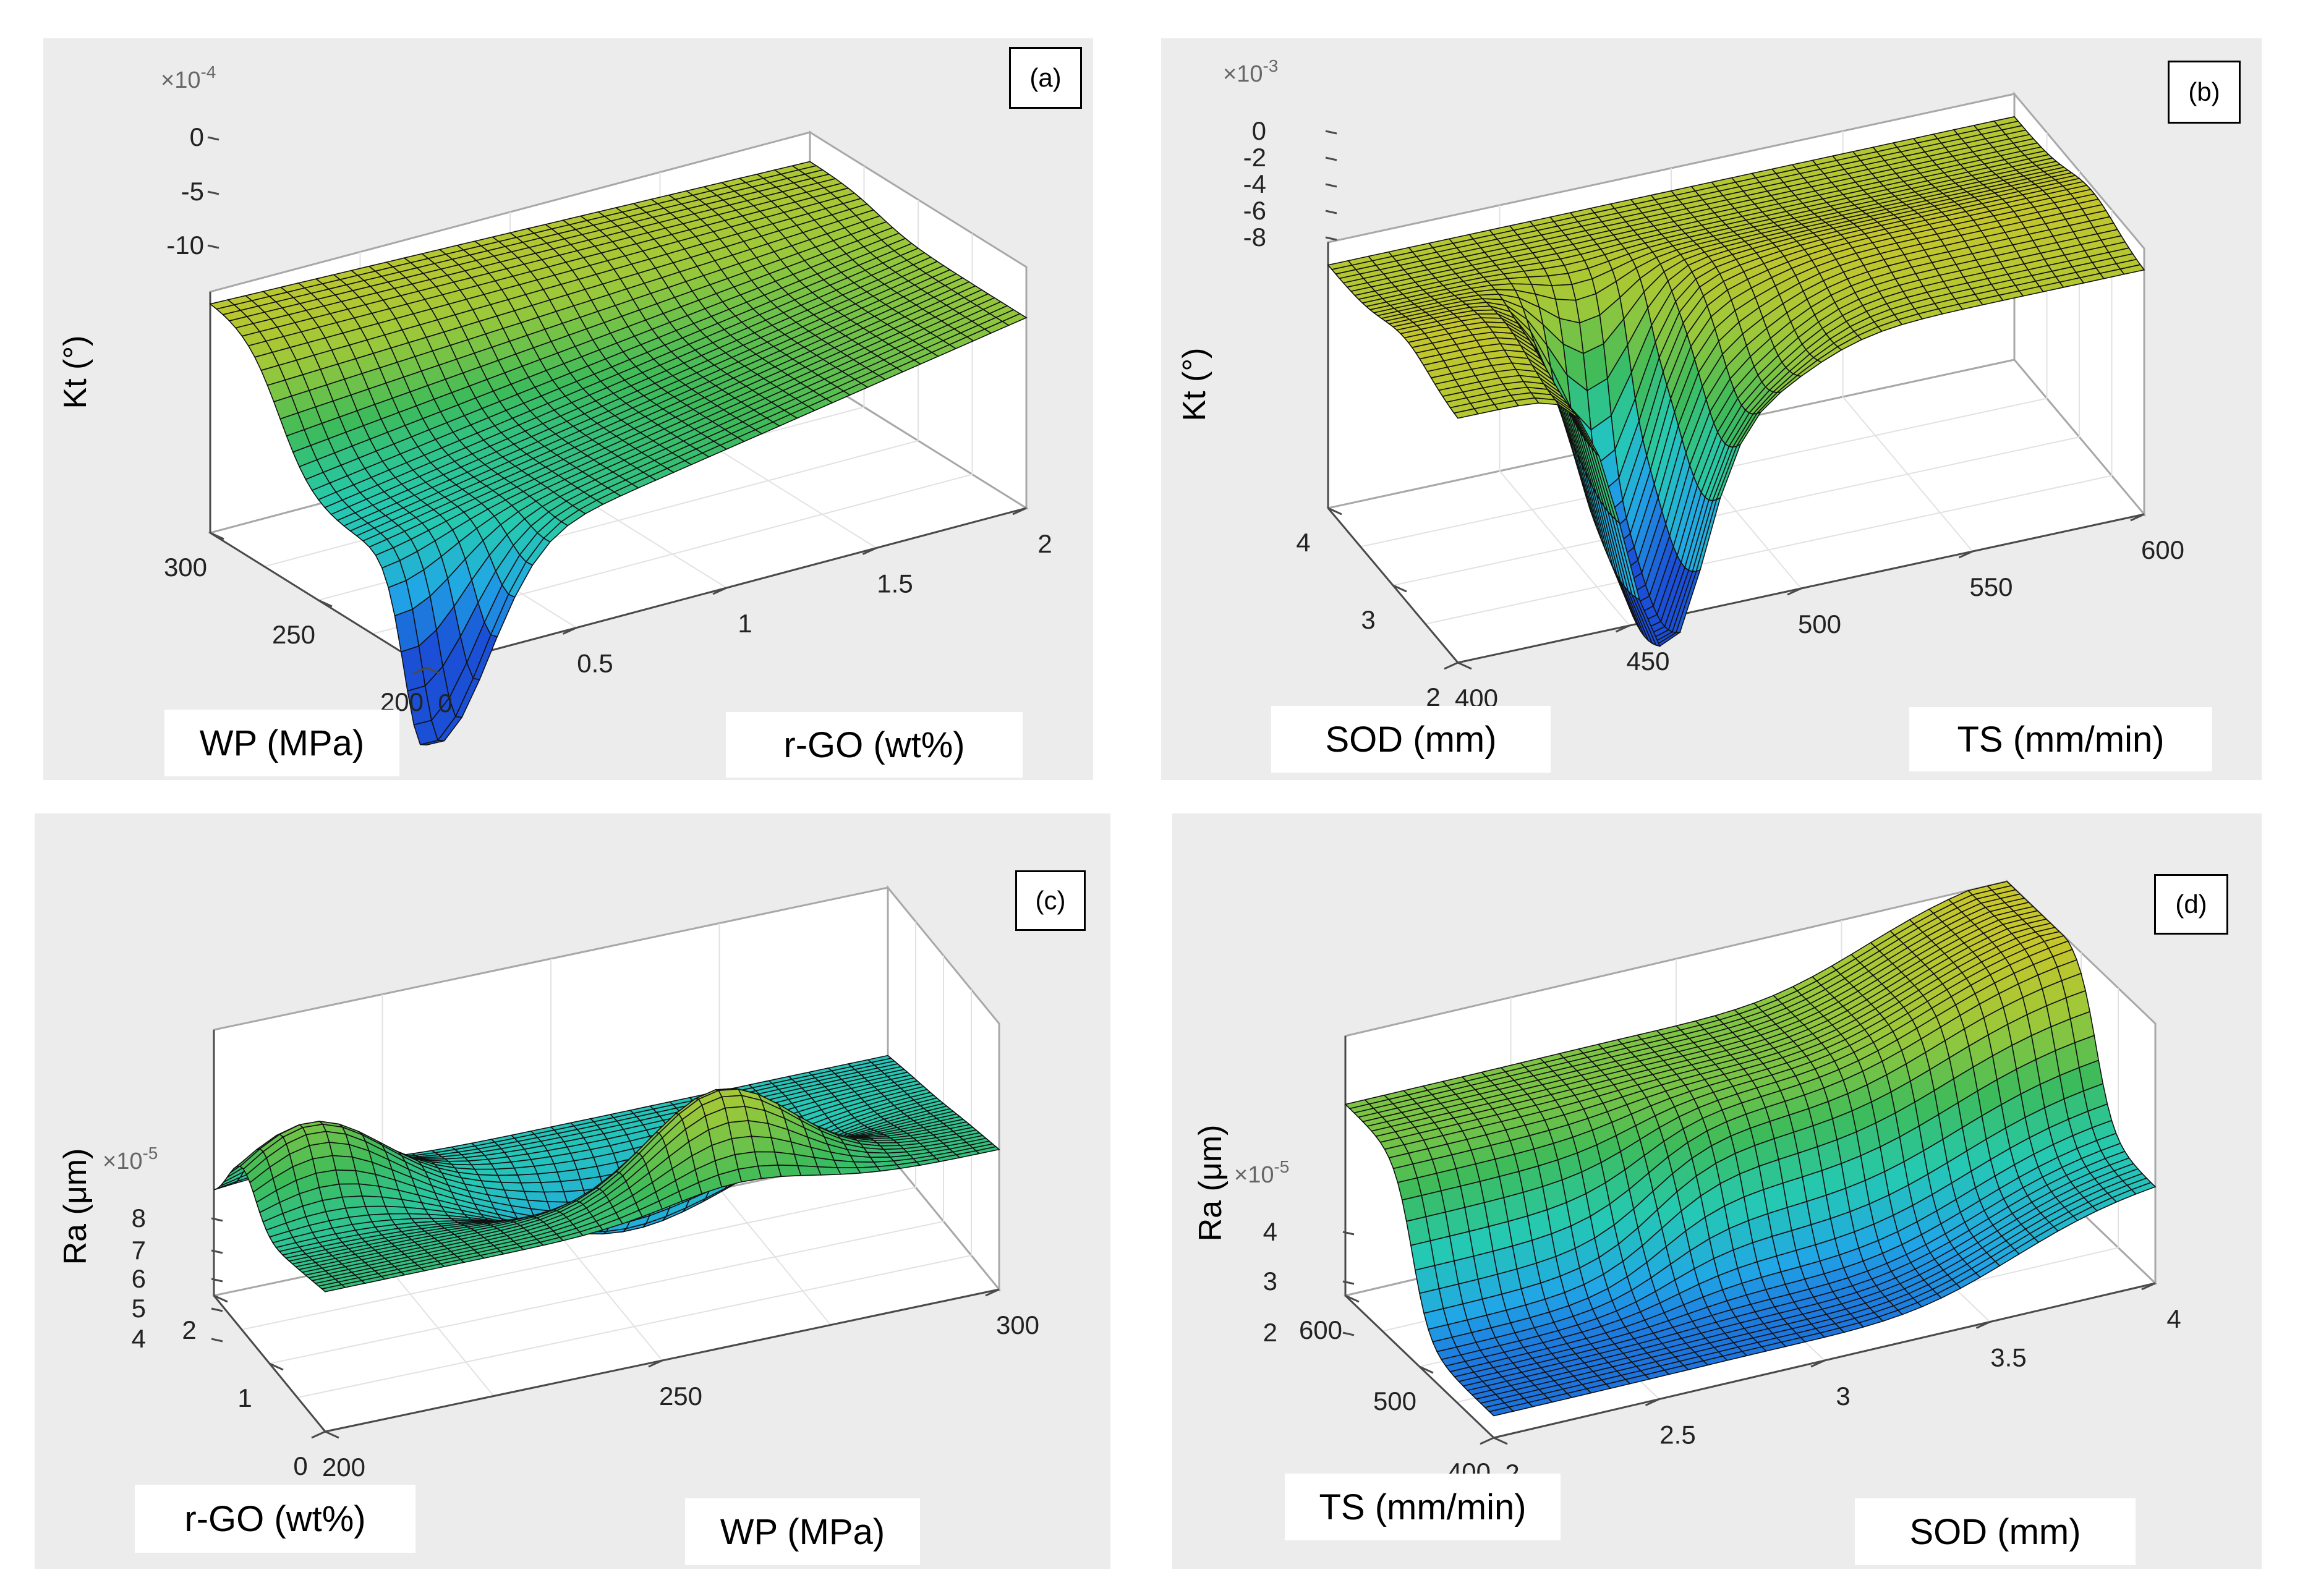 The width and height of the screenshot is (2300, 1596). I want to click on right-tick-label: 1, so click(745, 623).